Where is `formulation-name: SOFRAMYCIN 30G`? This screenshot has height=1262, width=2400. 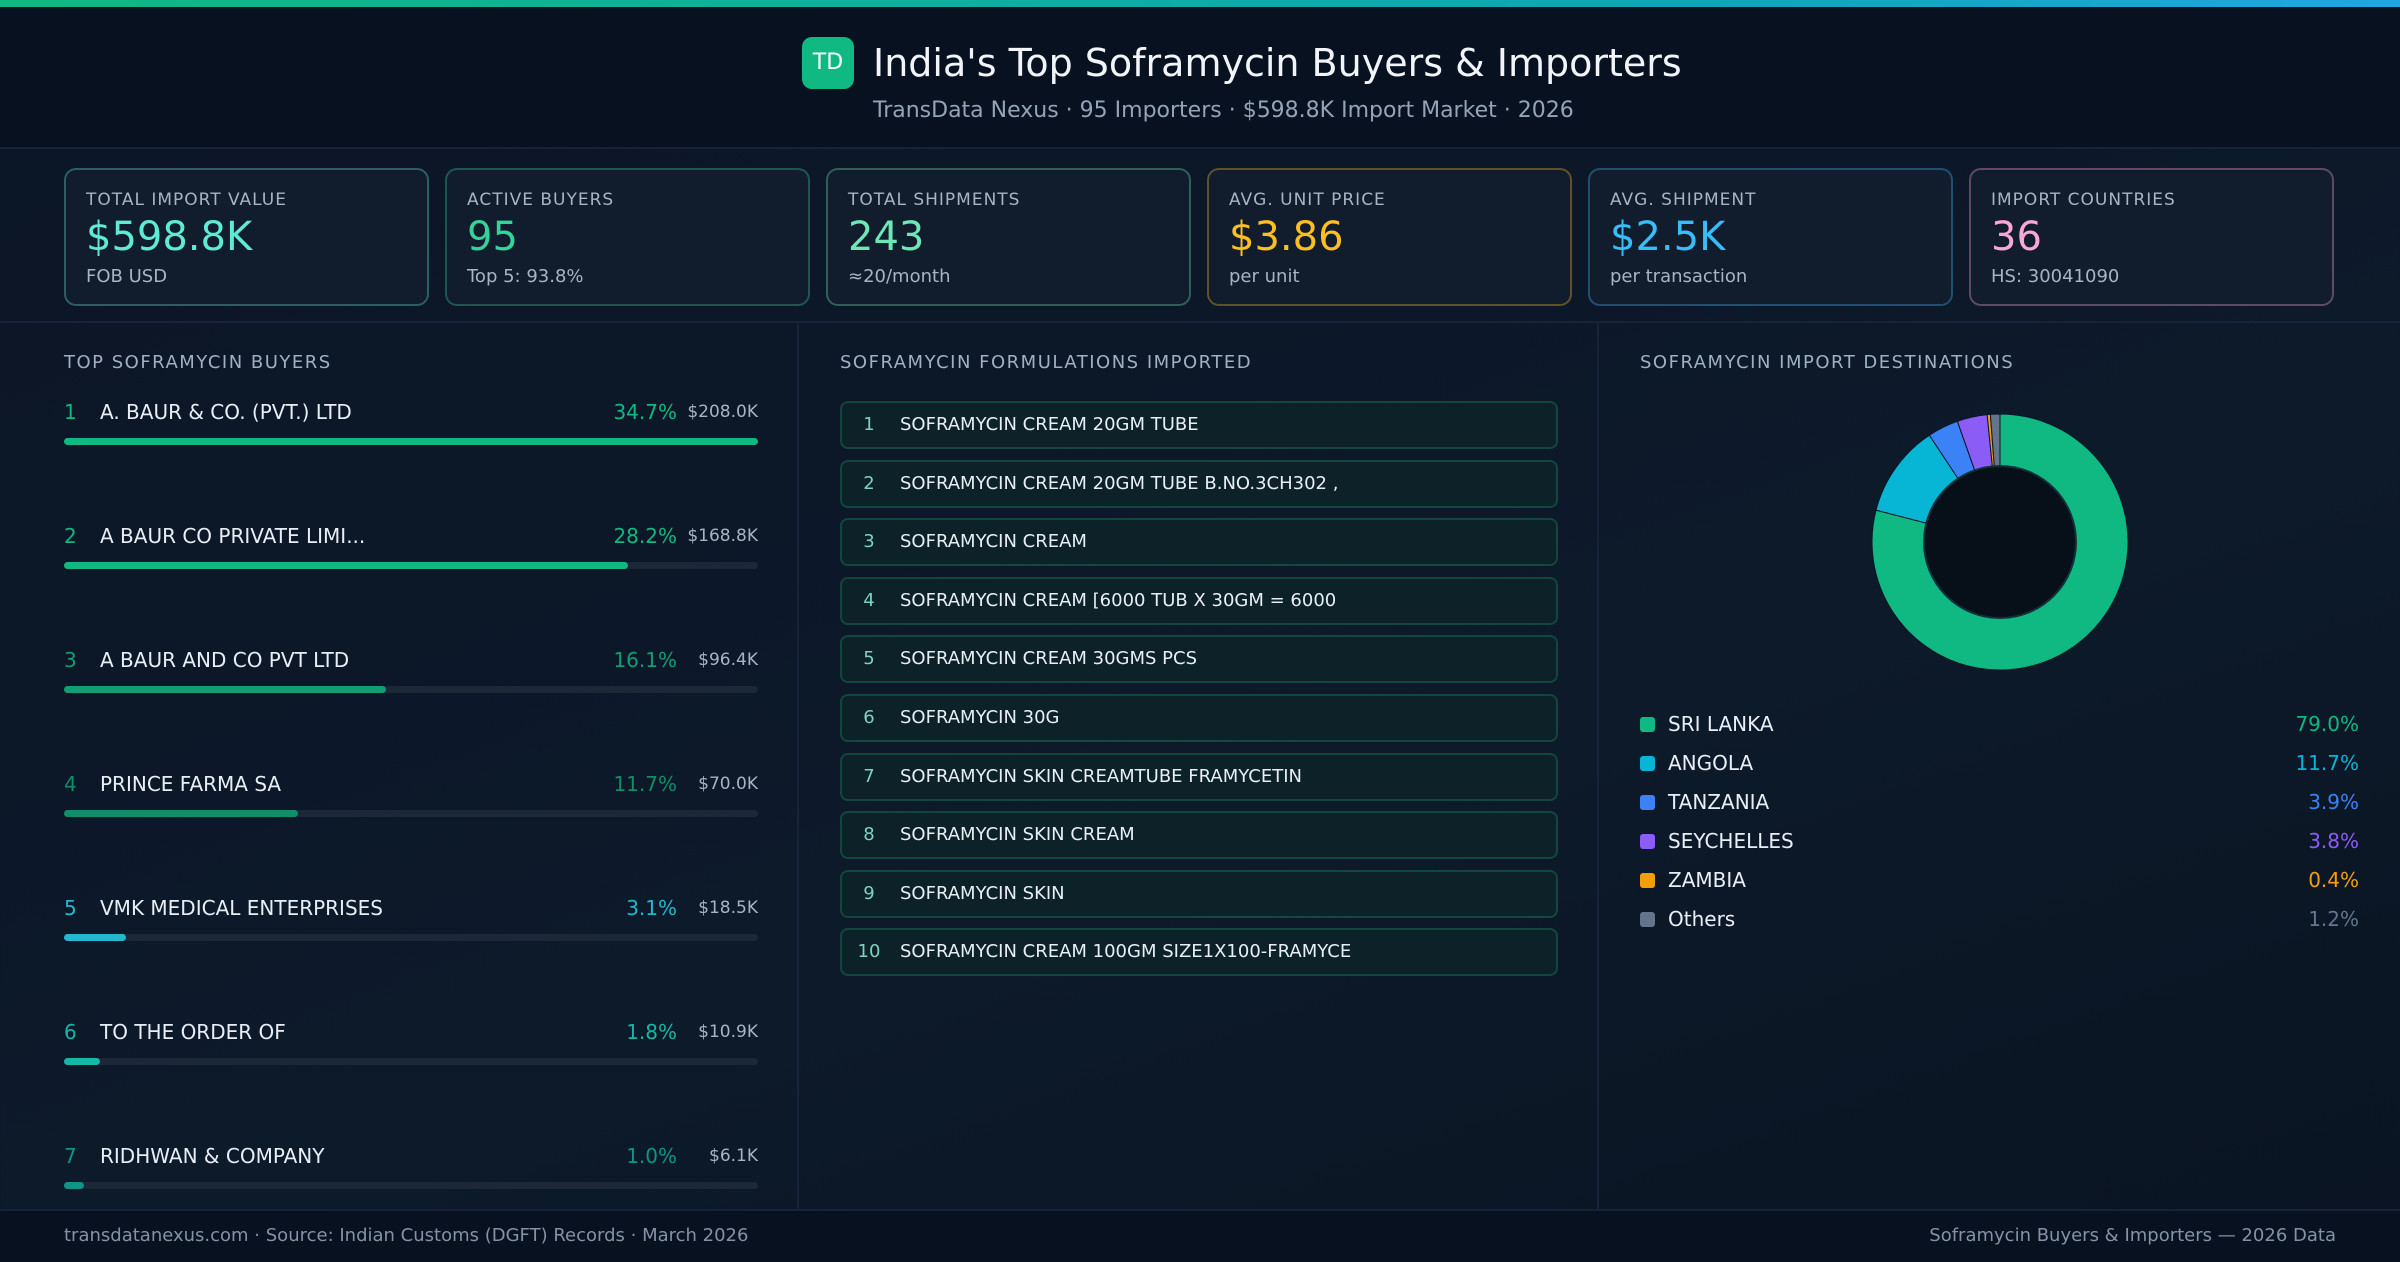
formulation-name: SOFRAMYCIN 30G is located at coordinates (980, 717).